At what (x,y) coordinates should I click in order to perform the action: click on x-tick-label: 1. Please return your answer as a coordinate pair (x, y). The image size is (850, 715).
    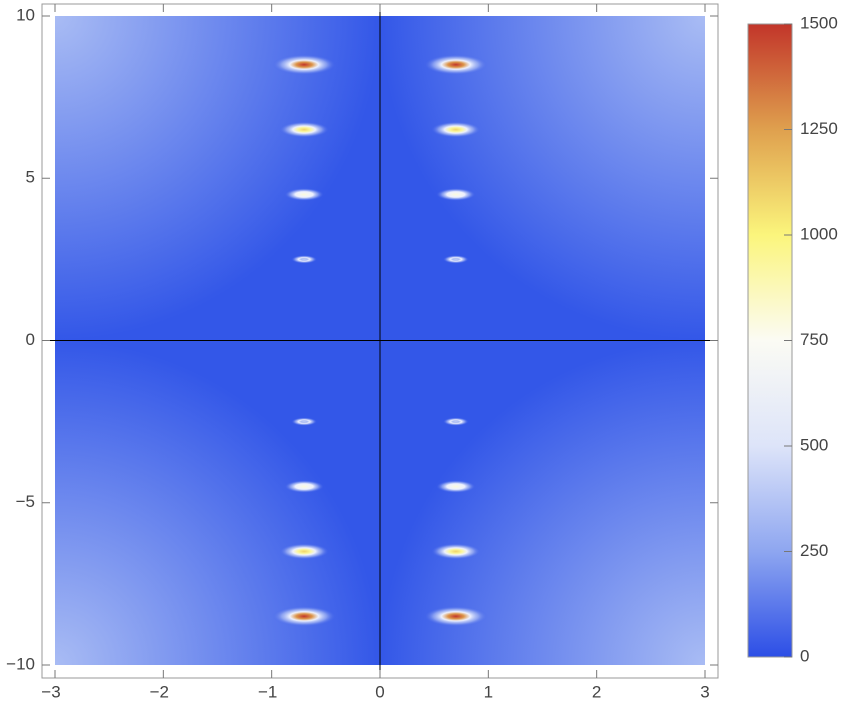
    Looking at the image, I should click on (488, 691).